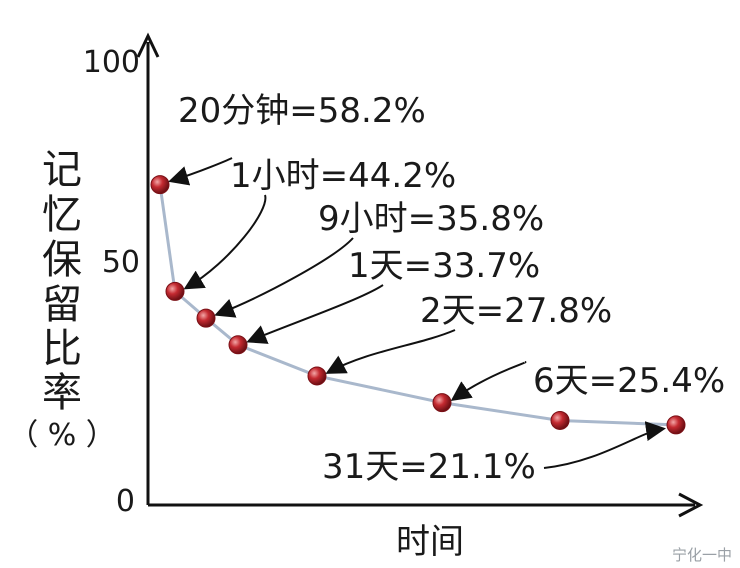 The height and width of the screenshot is (568, 740). I want to click on y-axis-arrowhead, so click(148, 45).